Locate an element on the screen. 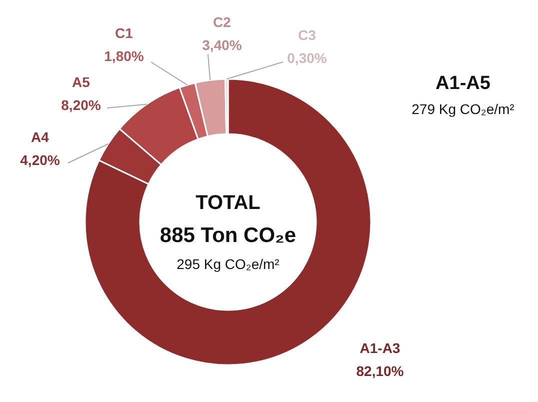  slice-label: A1-A3 is located at coordinates (380, 348).